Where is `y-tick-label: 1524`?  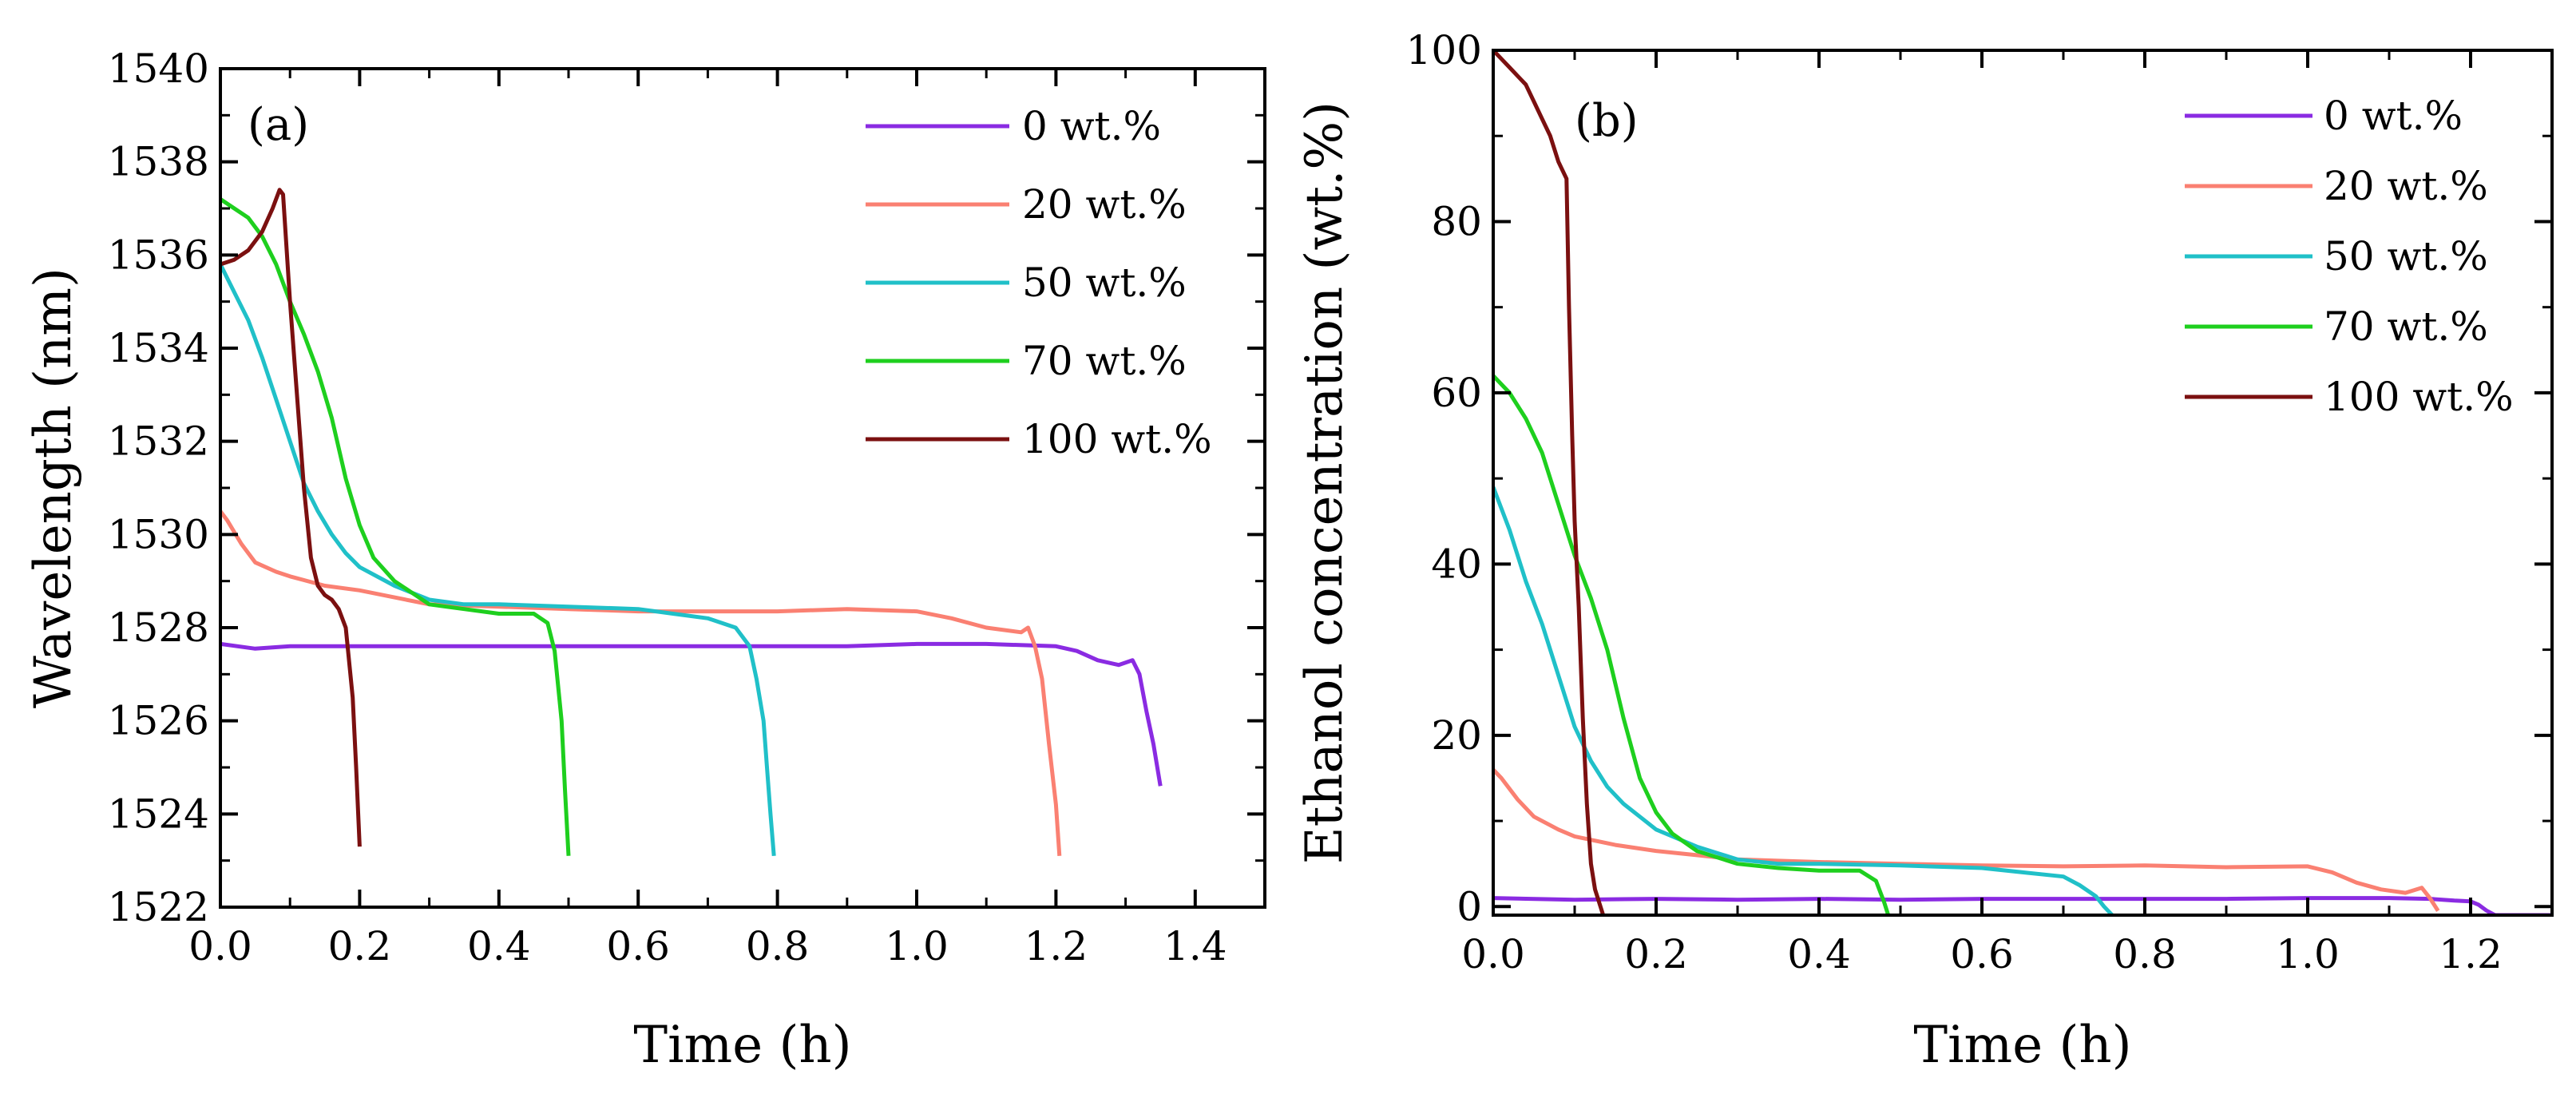
y-tick-label: 1524 is located at coordinates (158, 814).